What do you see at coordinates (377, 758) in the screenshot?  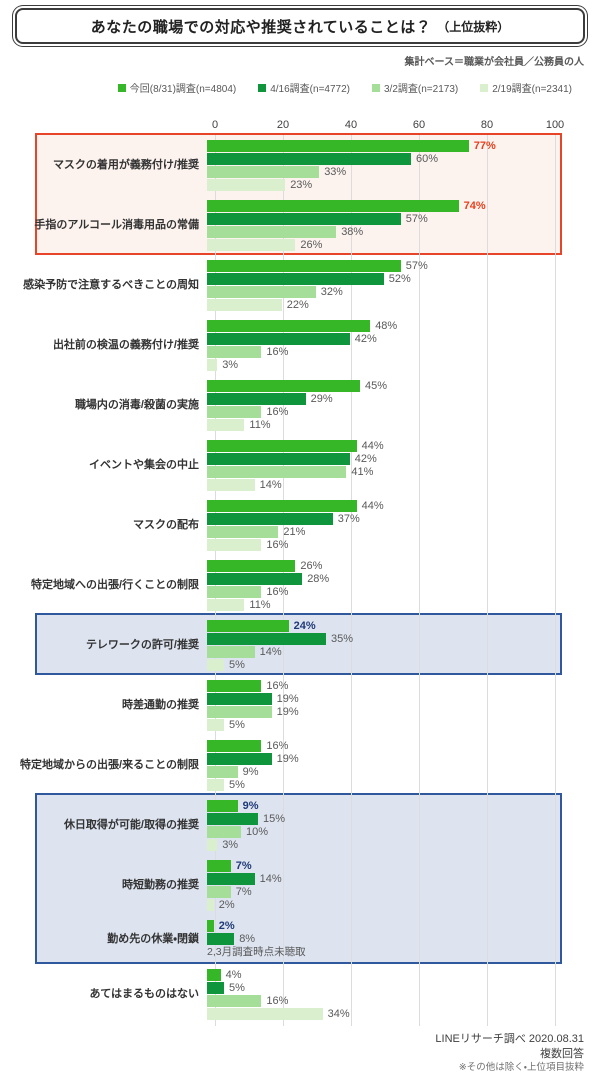 I see `bar-row: 19%` at bounding box center [377, 758].